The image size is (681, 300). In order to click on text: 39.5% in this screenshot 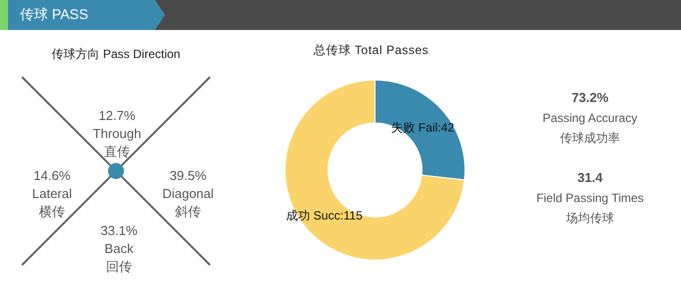, I will do `click(188, 175)`.